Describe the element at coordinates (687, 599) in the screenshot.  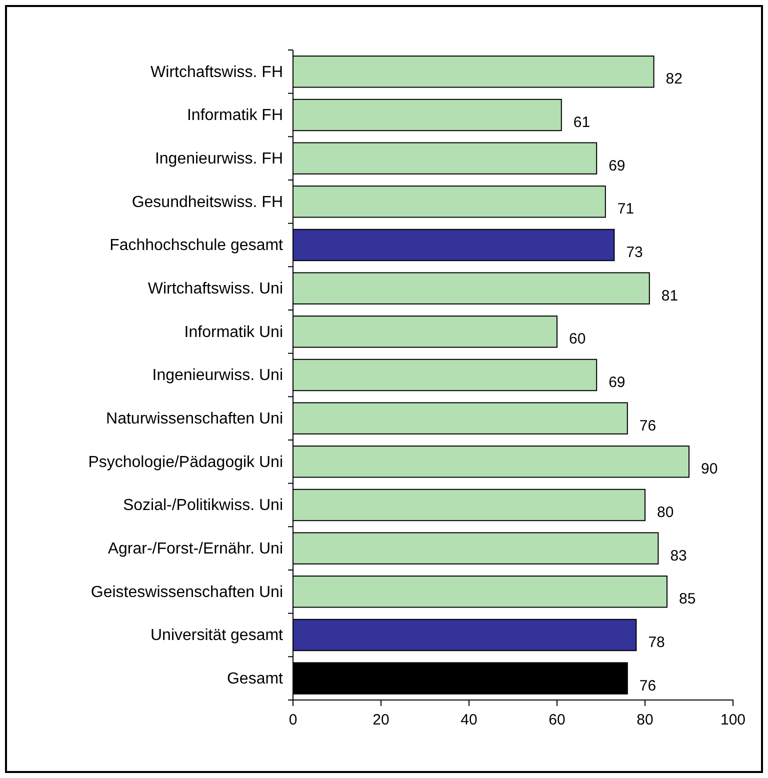
I see `data-label: 85` at that location.